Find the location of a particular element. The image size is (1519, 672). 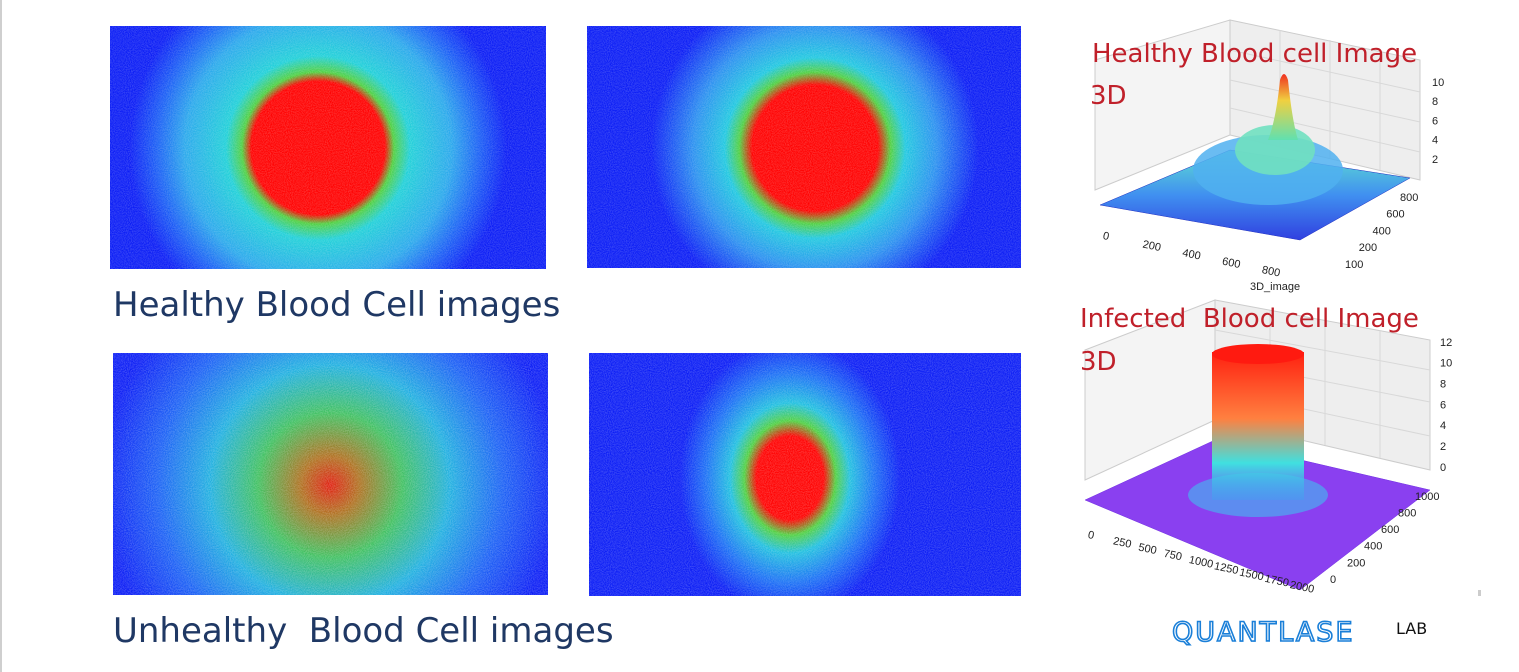

plot-3d-healthy is located at coordinates (1257, 130).